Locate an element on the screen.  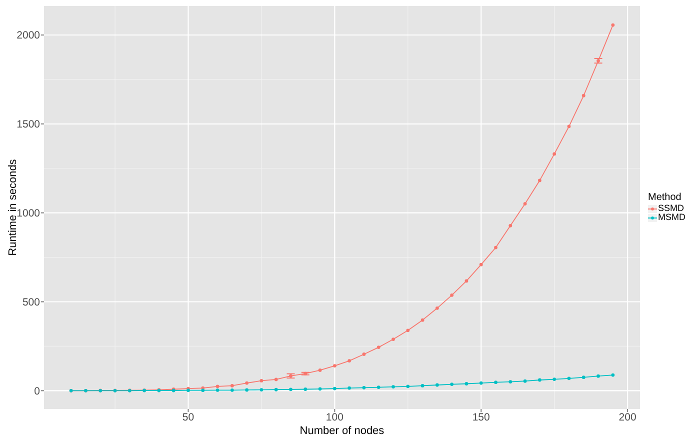
legend-label: SSMD is located at coordinates (671, 208).